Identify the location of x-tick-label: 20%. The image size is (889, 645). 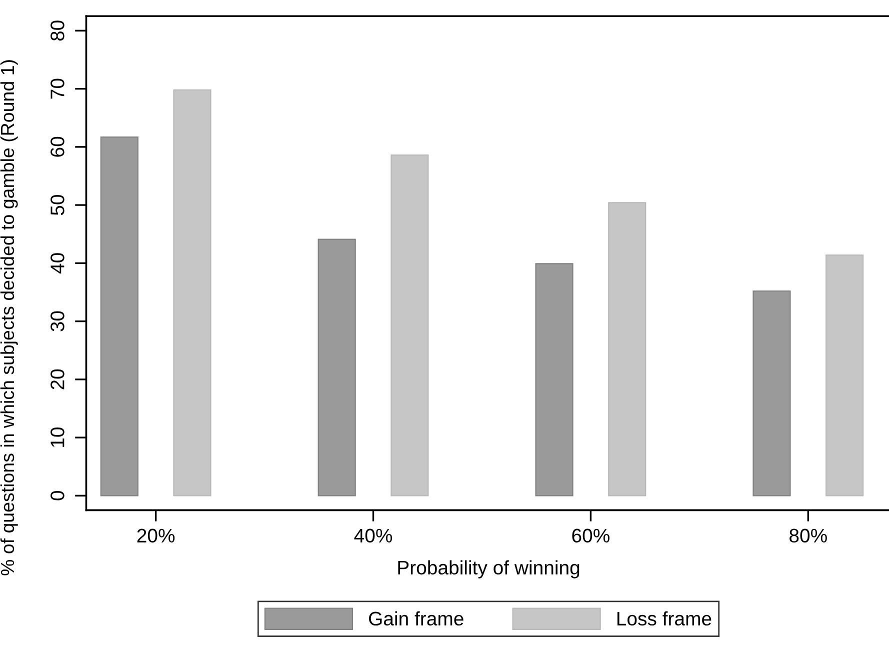
(156, 535).